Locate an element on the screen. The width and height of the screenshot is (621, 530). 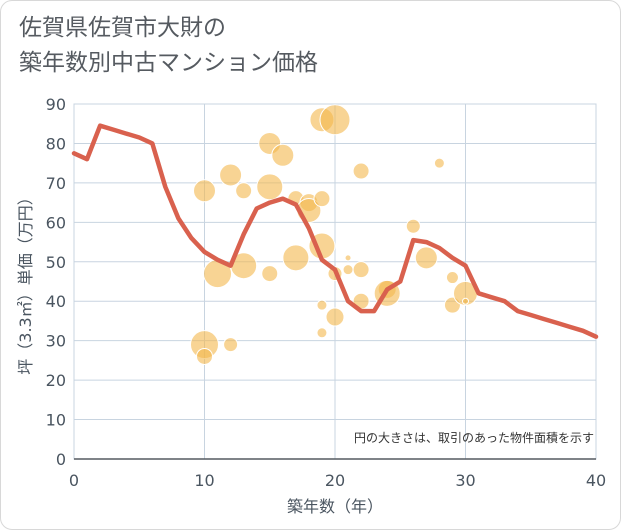
chart-title: 佐賀県佐賀市大財の 築年数別中古マンション価格 is located at coordinates (168, 46).